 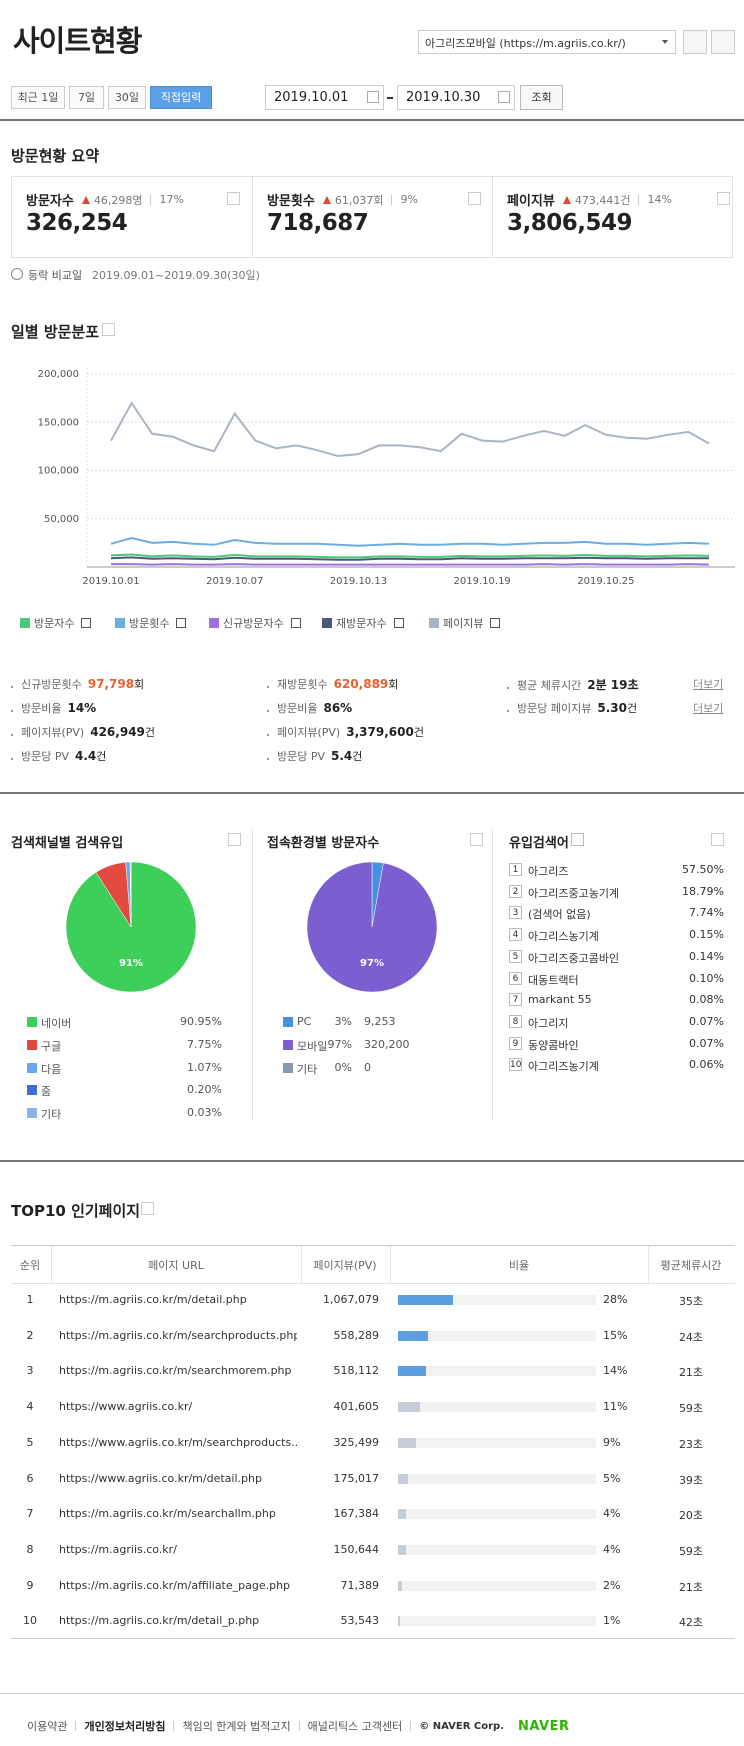 I want to click on detail-value: 620,889, so click(x=361, y=684).